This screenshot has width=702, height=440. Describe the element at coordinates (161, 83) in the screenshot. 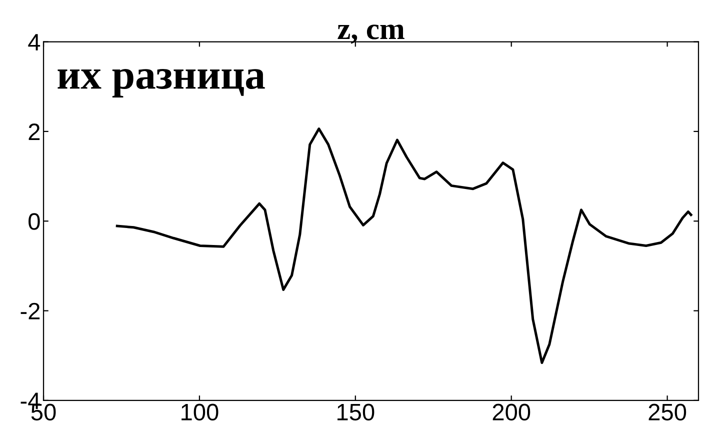

I see `annotation: их разница` at that location.